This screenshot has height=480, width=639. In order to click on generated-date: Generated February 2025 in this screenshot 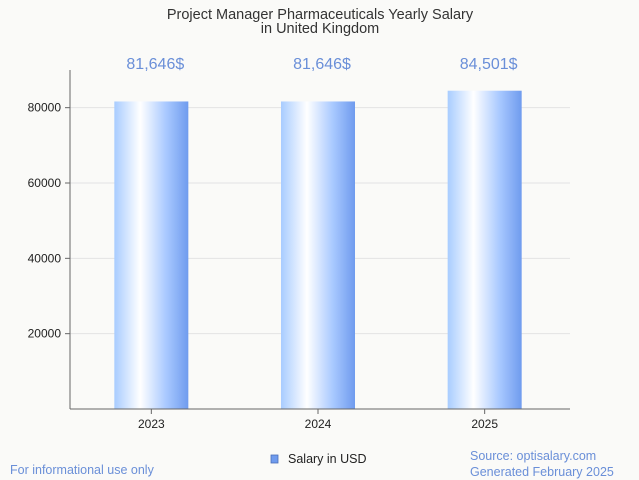, I will do `click(542, 472)`.